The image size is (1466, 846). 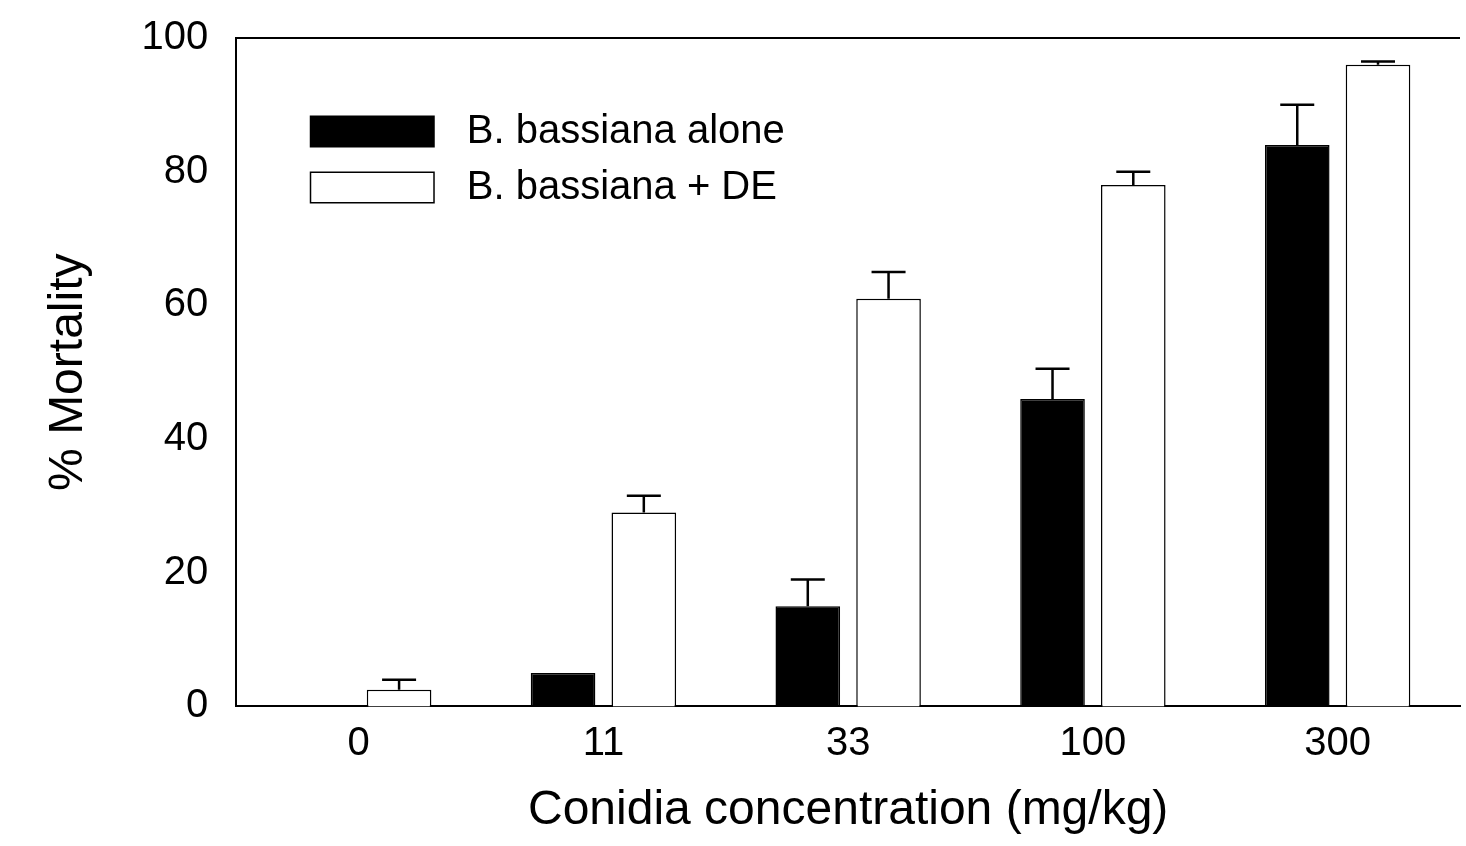 What do you see at coordinates (186, 168) in the screenshot?
I see `y-tick-label: 80` at bounding box center [186, 168].